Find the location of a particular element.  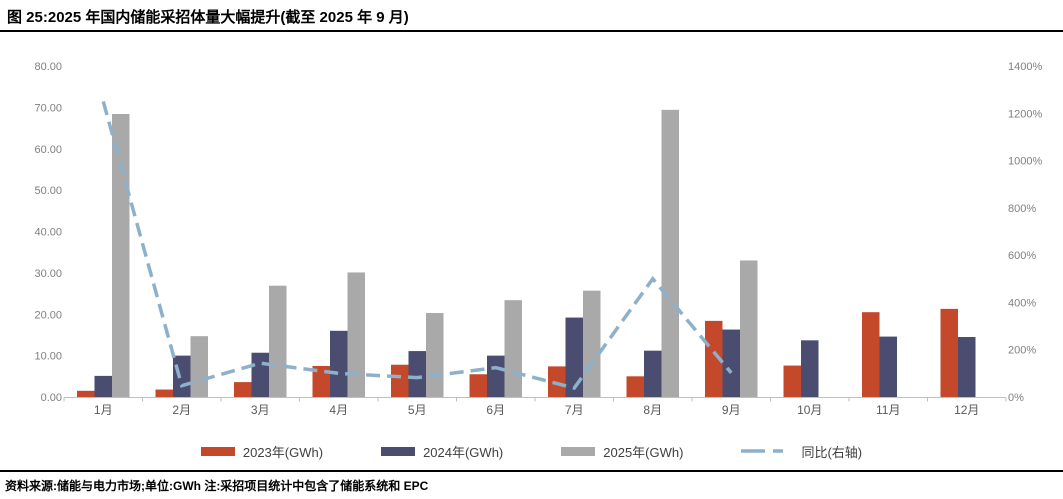

chart-legend: 2023年(GWh) 2024年(GWh) 2025年(GWh) 同比(右轴) is located at coordinates (531, 451).